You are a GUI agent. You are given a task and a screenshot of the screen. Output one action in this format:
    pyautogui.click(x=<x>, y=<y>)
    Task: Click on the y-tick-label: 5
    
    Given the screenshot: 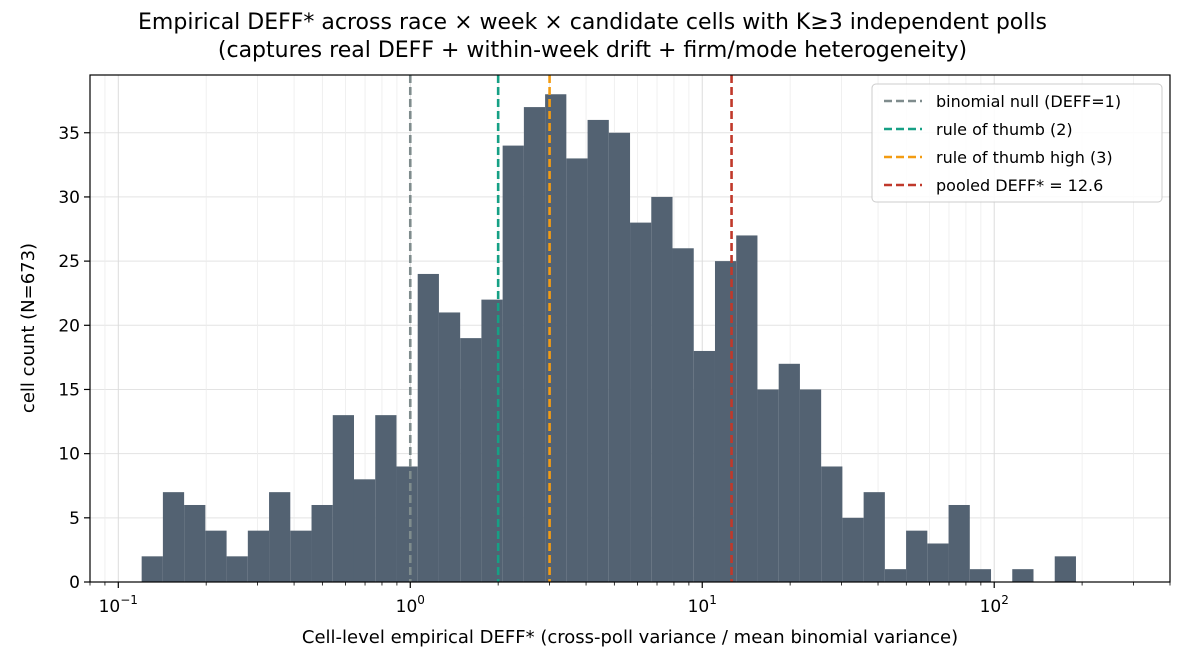 What is the action you would take?
    pyautogui.click(x=74, y=519)
    